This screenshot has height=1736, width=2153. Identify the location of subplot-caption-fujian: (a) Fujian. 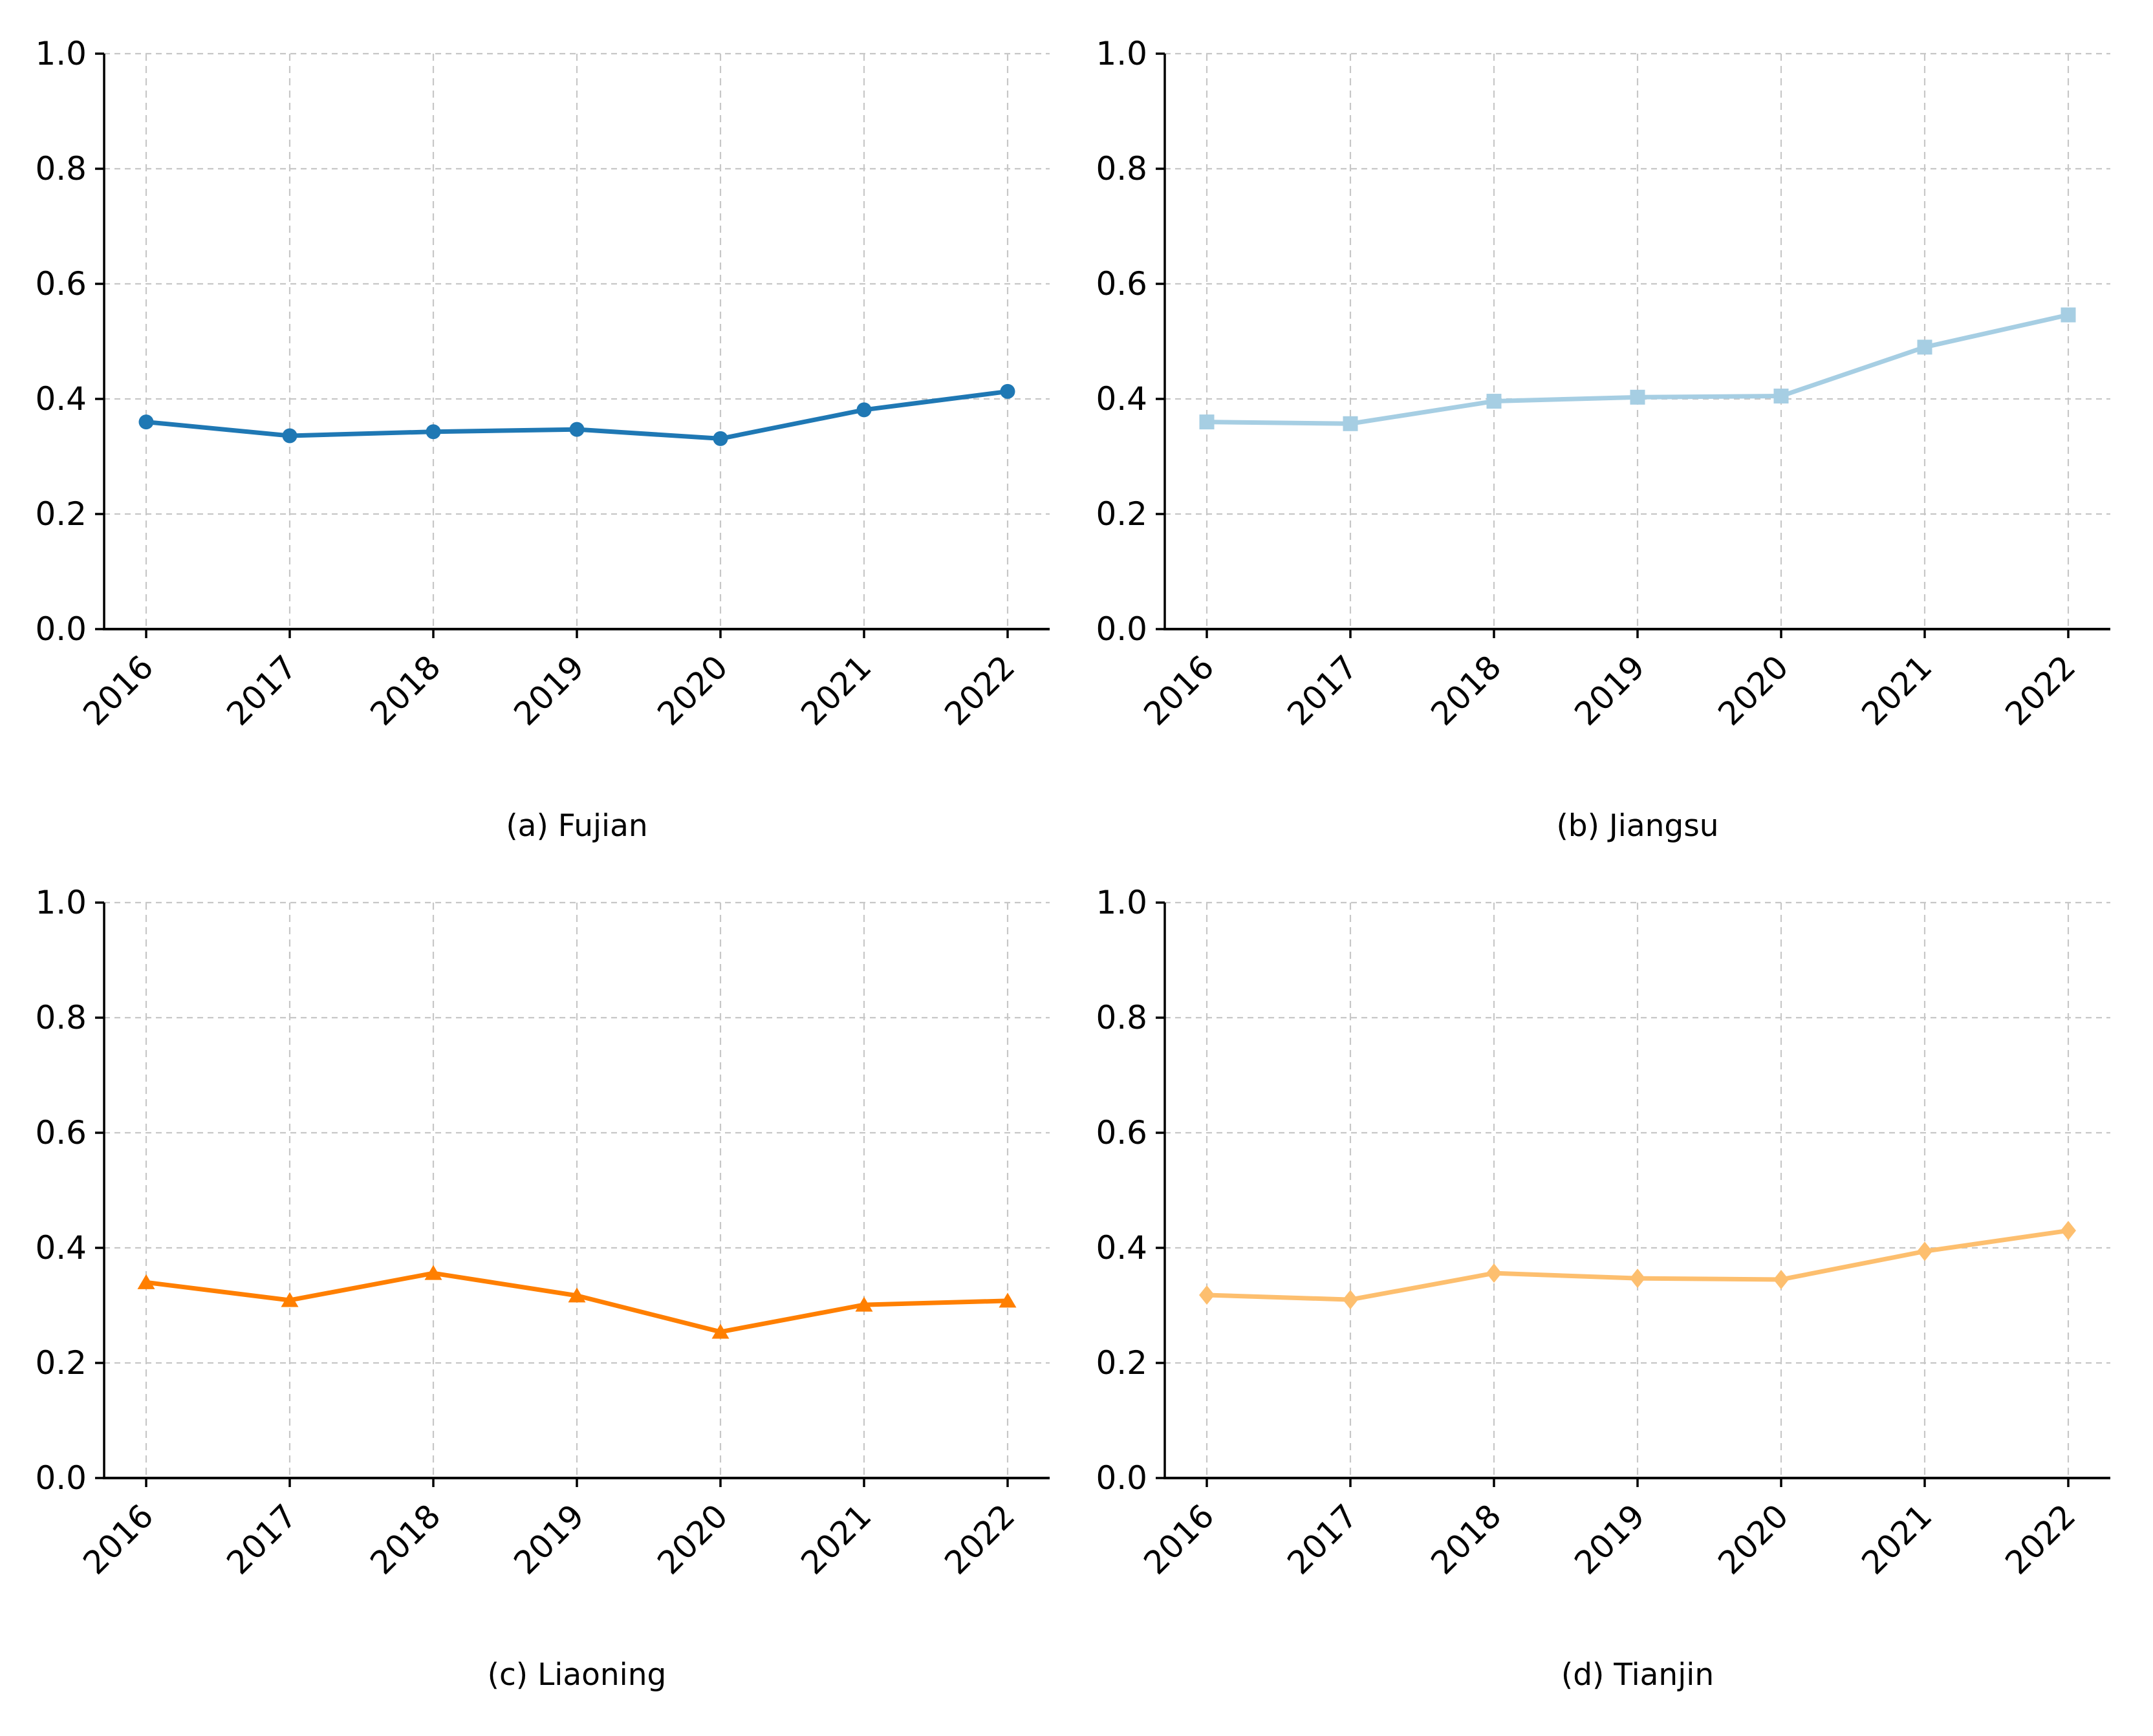
(577, 826).